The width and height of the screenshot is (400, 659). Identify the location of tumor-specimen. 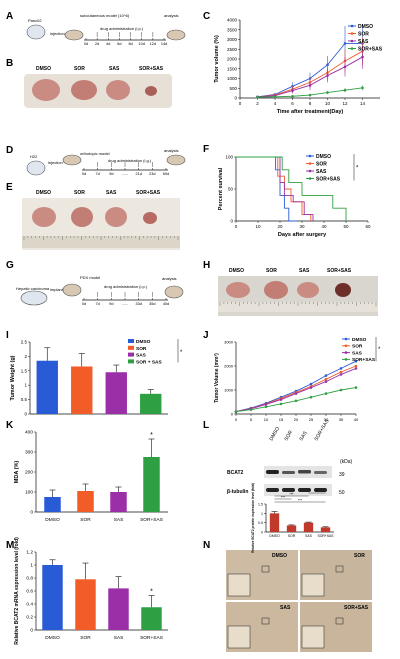
(308, 290).